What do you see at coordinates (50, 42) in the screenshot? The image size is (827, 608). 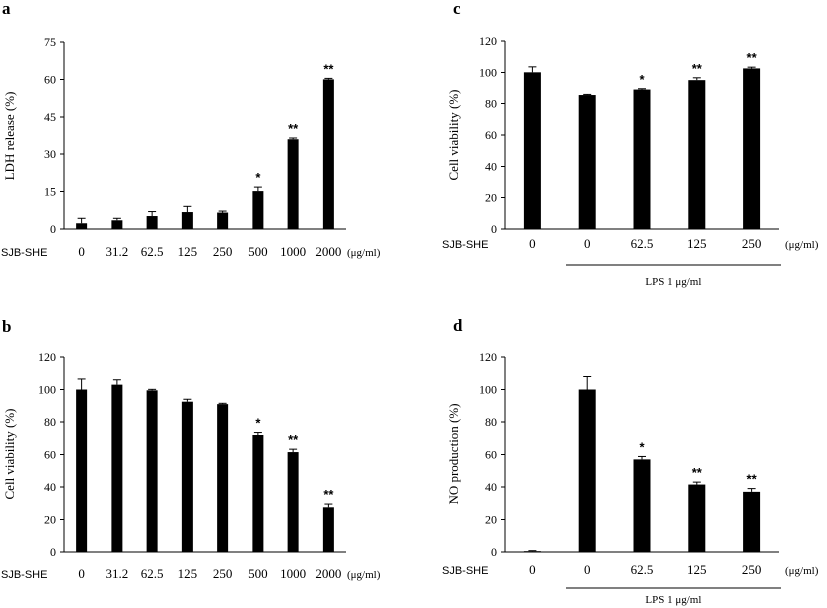 I see `y-tick-label: 75` at bounding box center [50, 42].